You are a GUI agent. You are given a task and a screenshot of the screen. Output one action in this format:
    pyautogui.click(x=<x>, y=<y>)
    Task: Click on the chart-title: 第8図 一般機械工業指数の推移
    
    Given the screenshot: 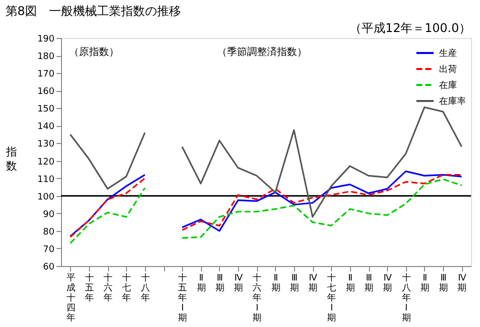 What is the action you would take?
    pyautogui.click(x=93, y=11)
    